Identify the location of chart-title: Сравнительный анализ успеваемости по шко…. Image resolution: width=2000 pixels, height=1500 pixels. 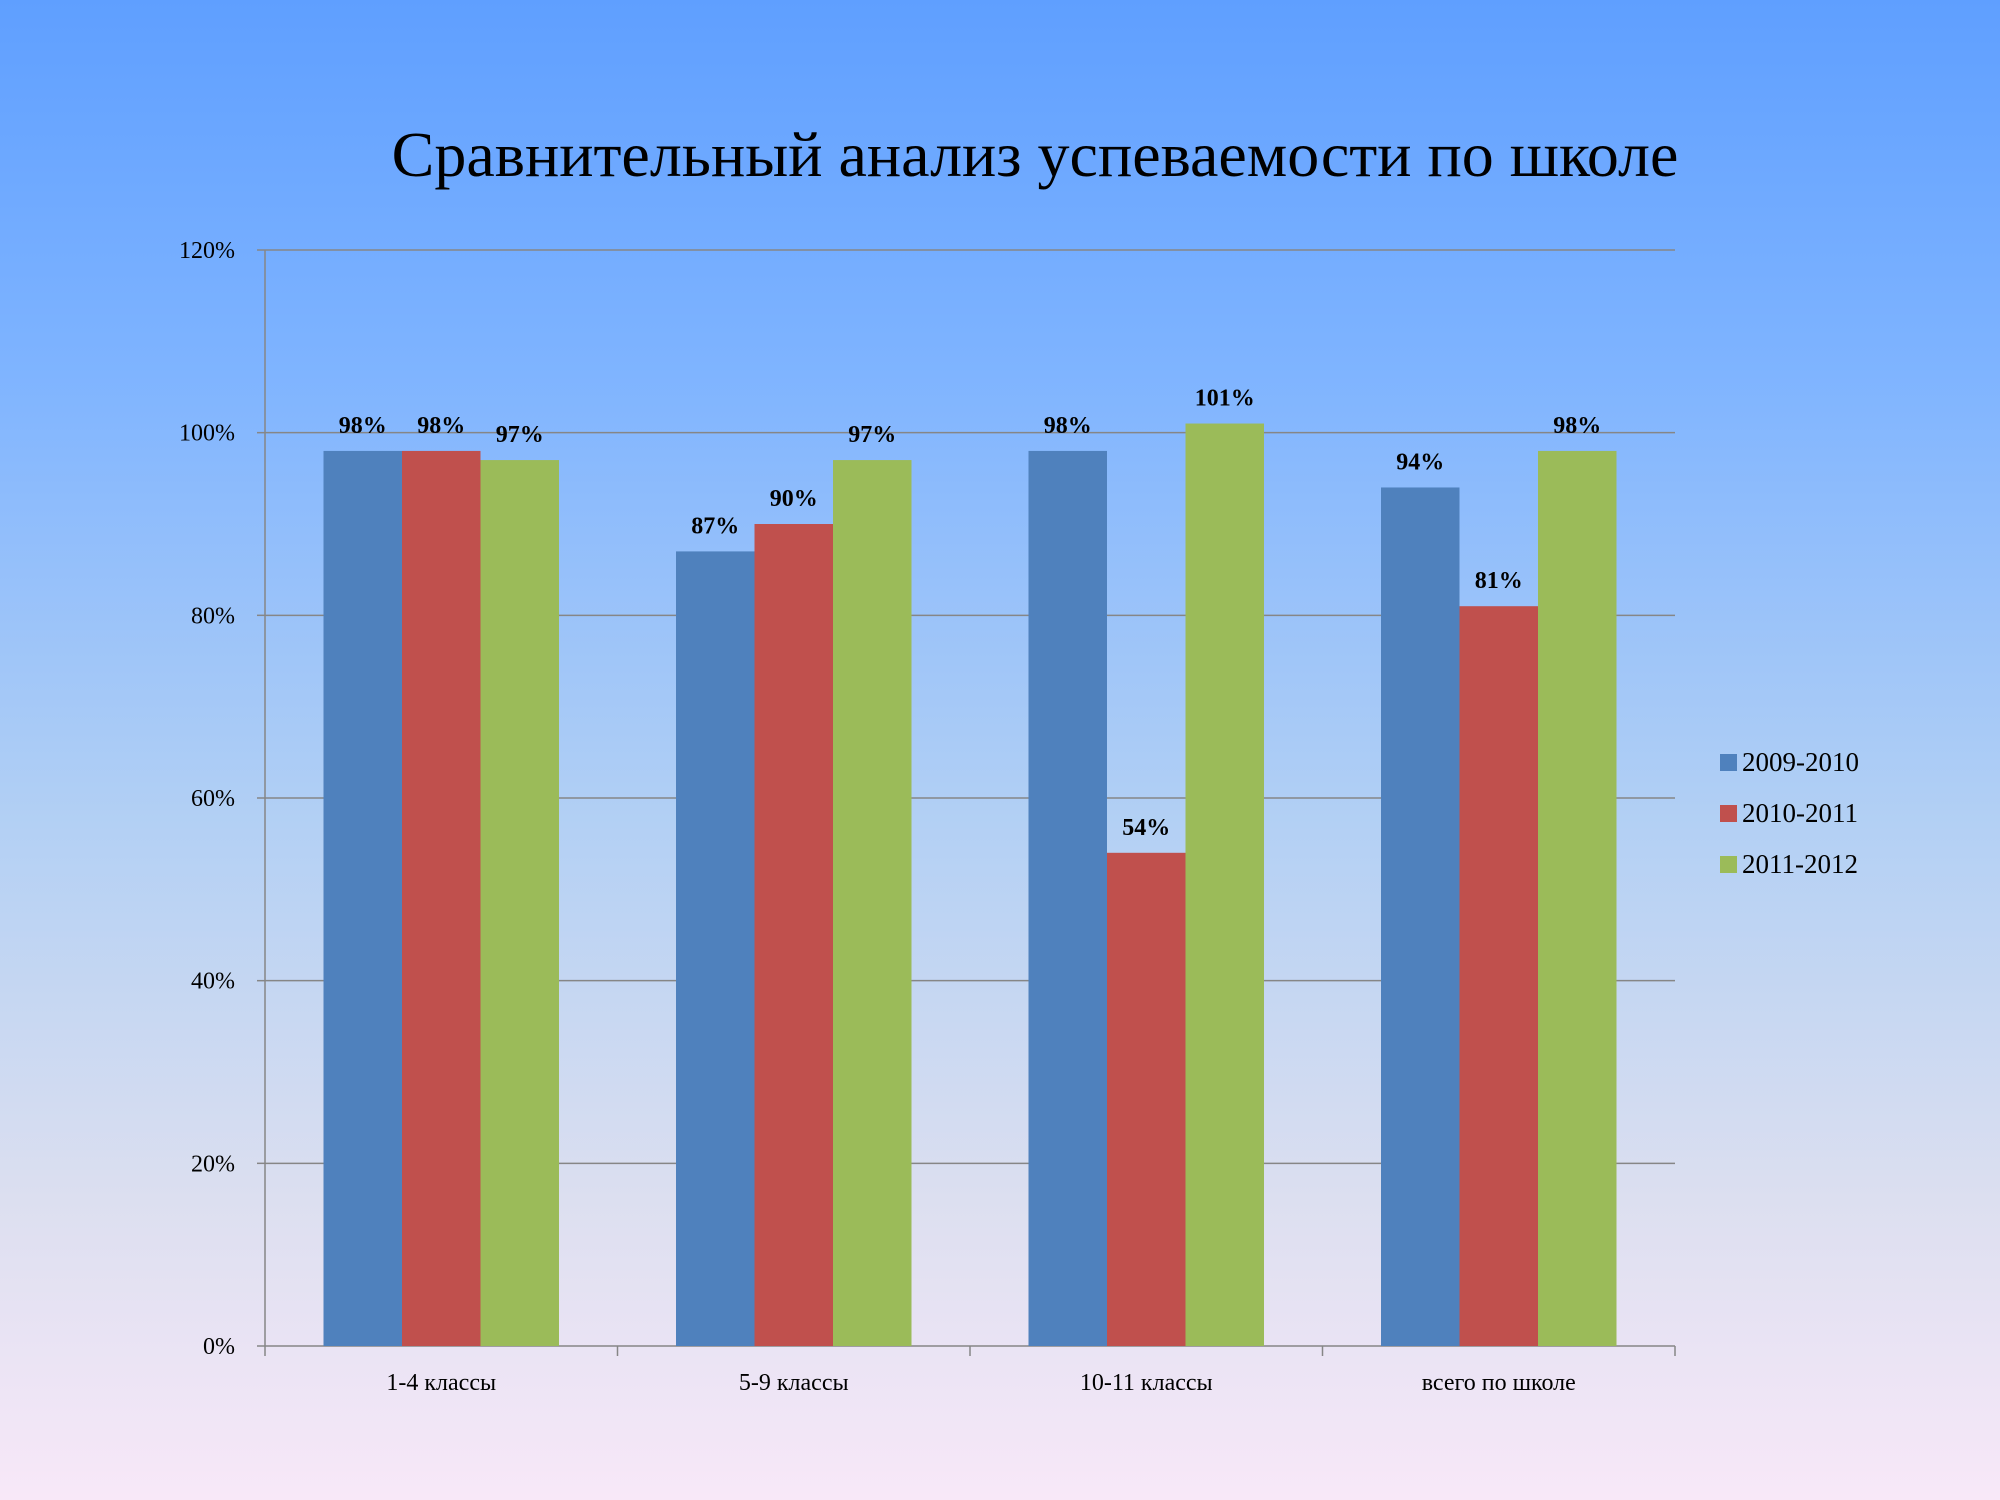
(1035, 154).